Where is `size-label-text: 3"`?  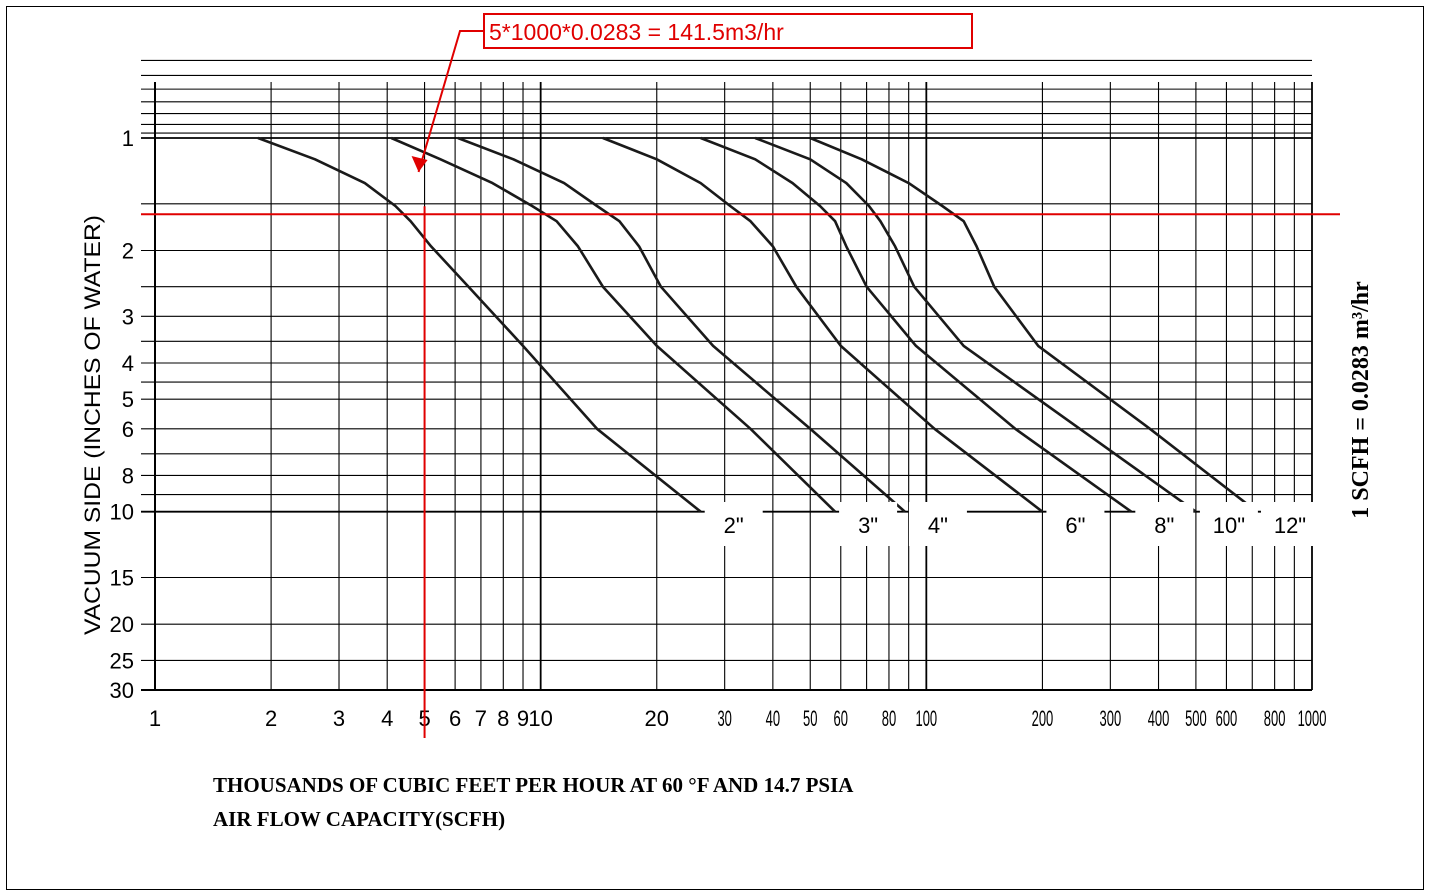
size-label-text: 3" is located at coordinates (868, 525).